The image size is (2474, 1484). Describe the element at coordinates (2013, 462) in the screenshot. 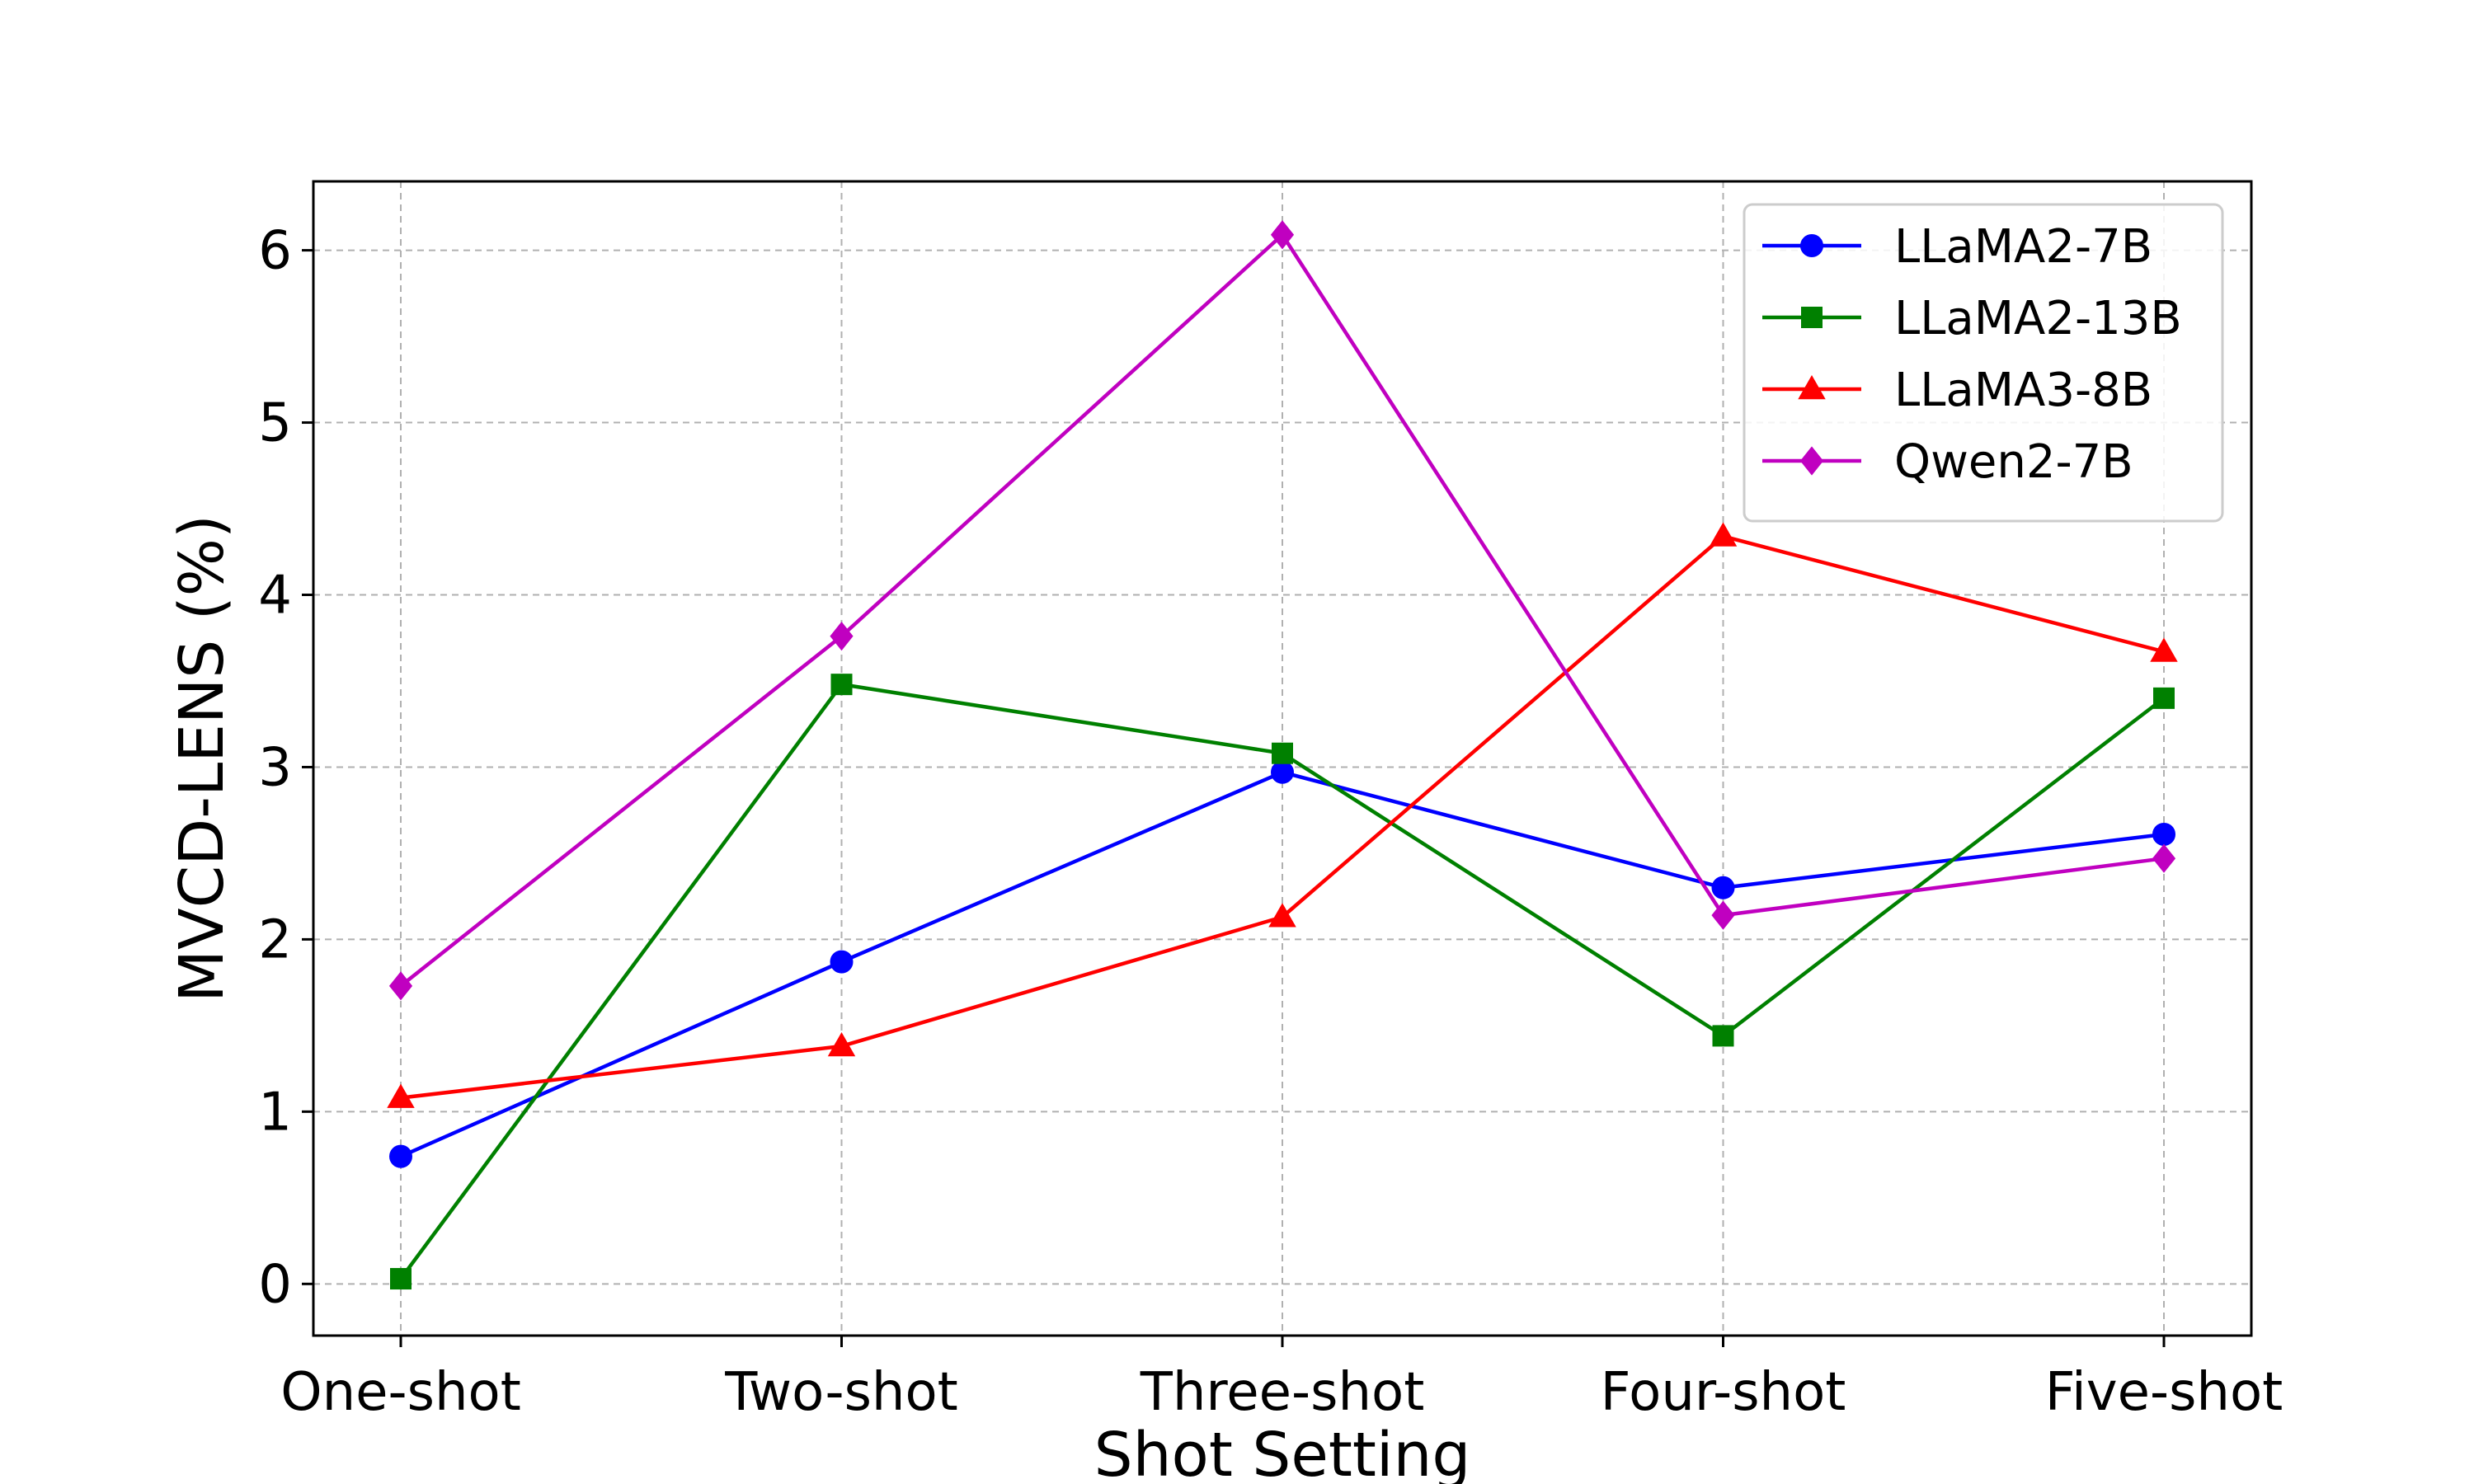

I see `legend-label: Qwen2-7B` at that location.